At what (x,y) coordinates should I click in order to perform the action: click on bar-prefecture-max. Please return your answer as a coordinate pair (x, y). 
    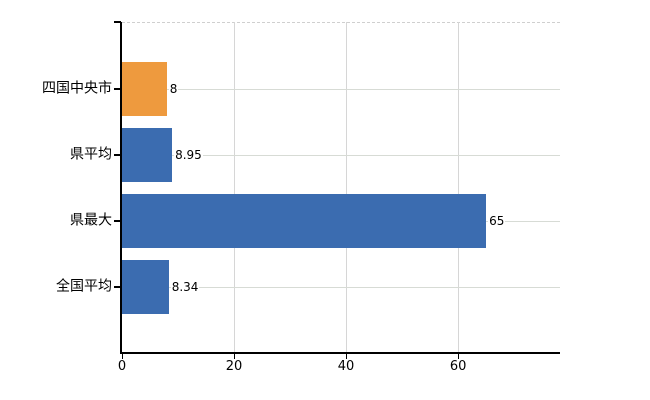
    Looking at the image, I should click on (304, 221).